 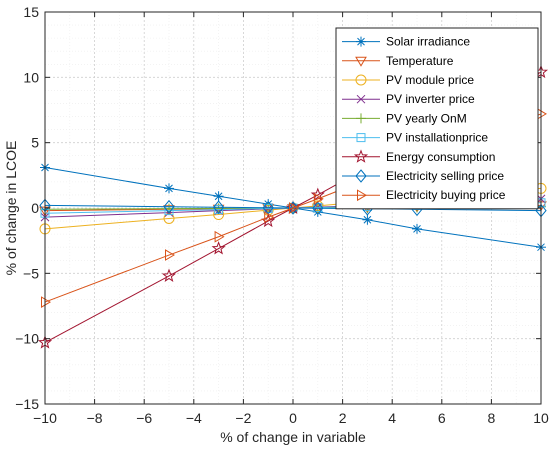 I want to click on legend-item: Energy consumption, so click(x=418, y=156).